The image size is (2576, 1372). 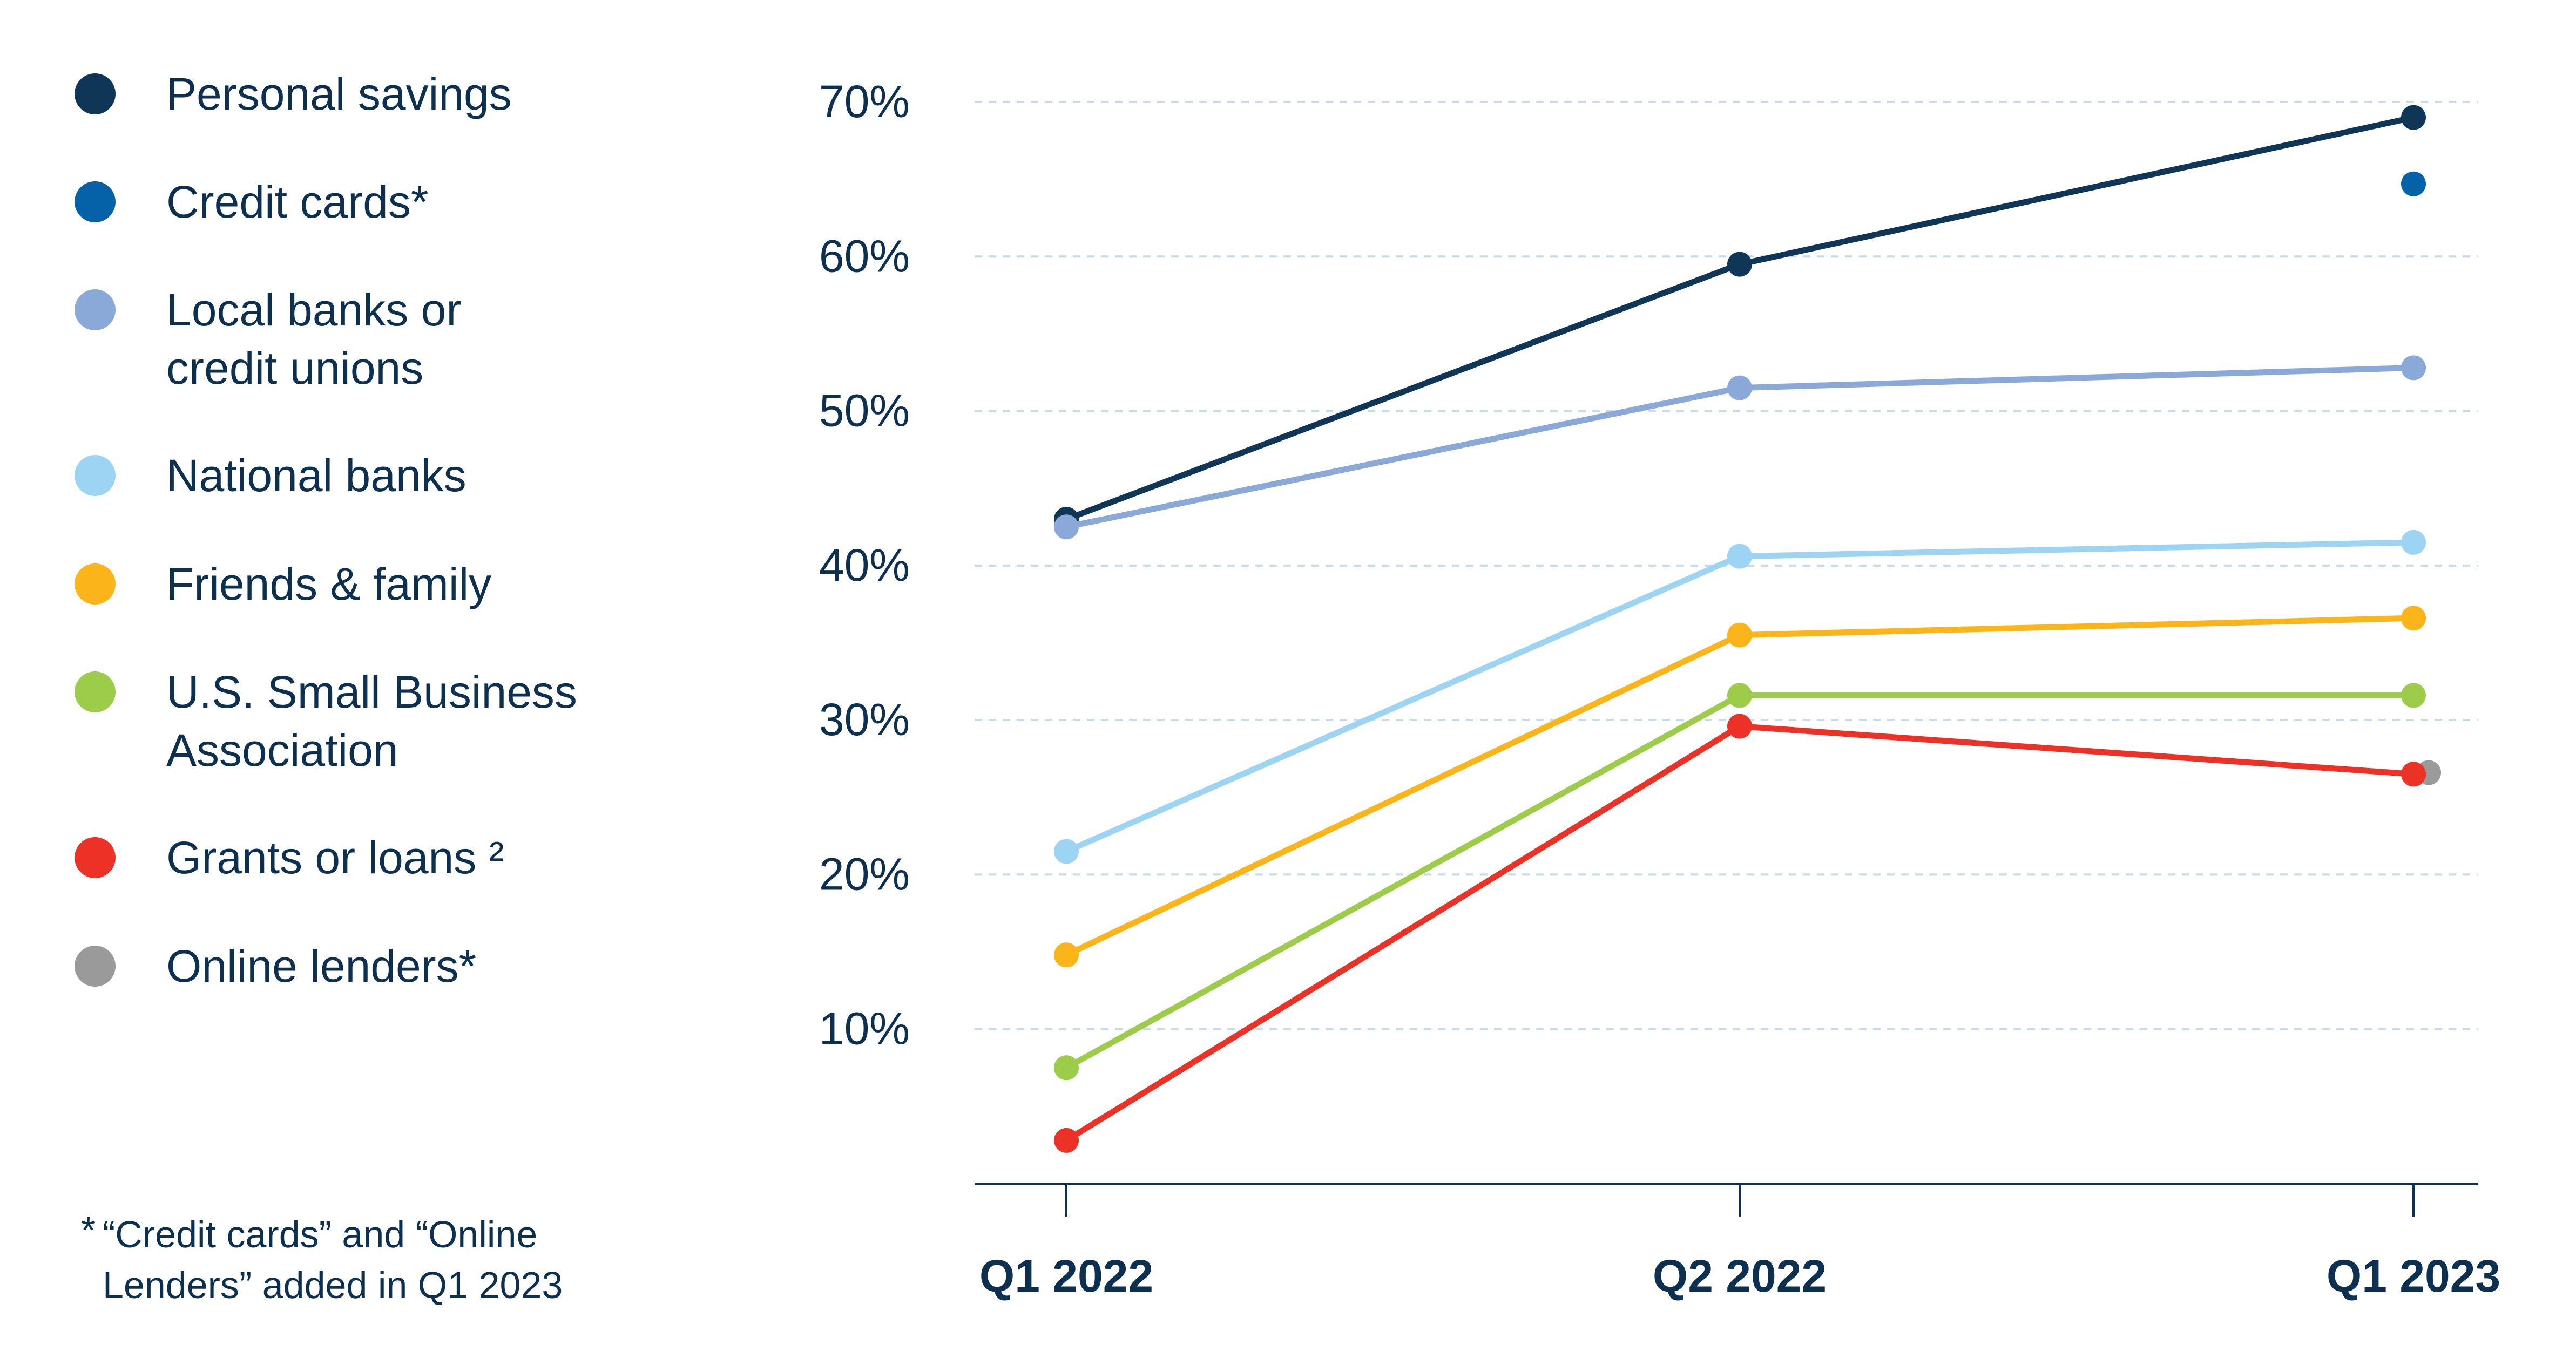 I want to click on legend-label: Local banks or credit unions, so click(x=314, y=338).